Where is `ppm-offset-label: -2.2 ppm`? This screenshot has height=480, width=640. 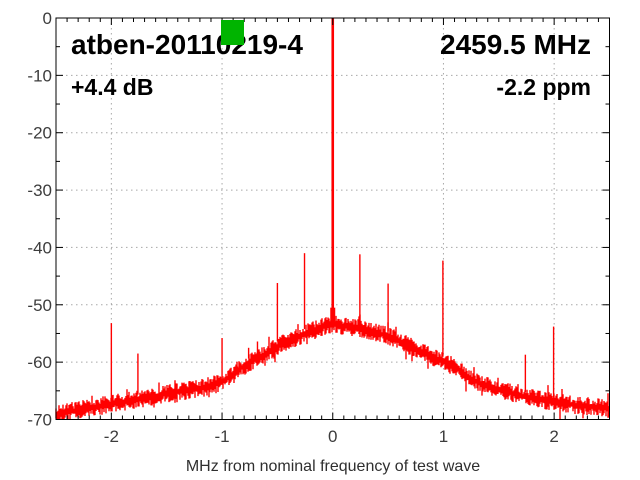
ppm-offset-label: -2.2 ppm is located at coordinates (543, 87).